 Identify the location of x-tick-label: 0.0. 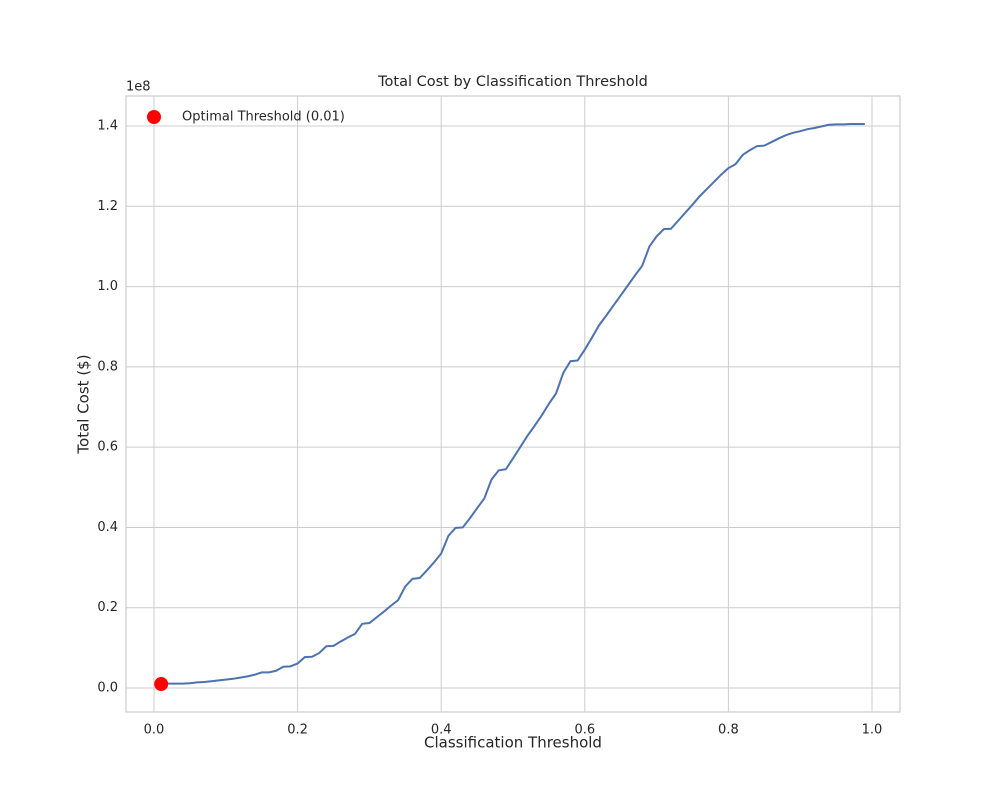
(154, 730).